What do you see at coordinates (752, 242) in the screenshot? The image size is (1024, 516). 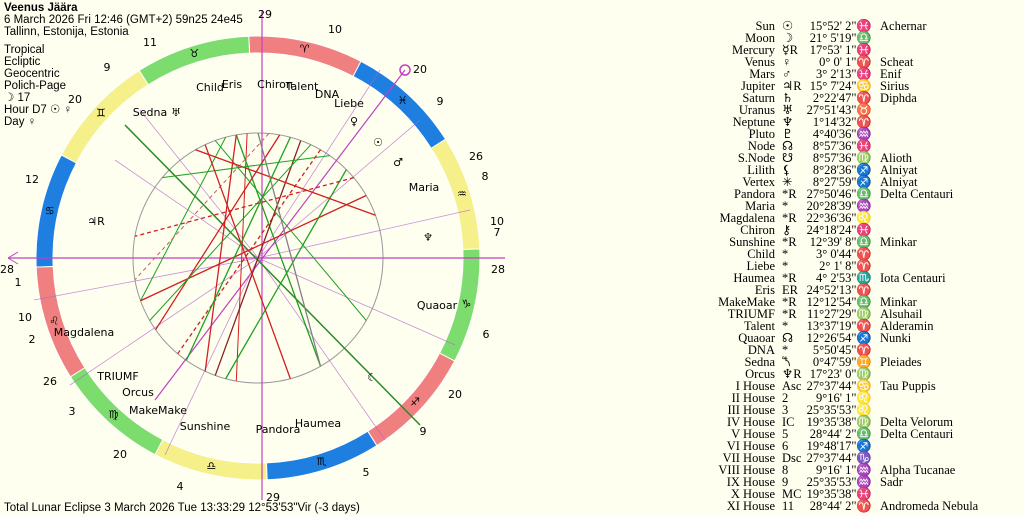 I see `row-name: Sunshine` at bounding box center [752, 242].